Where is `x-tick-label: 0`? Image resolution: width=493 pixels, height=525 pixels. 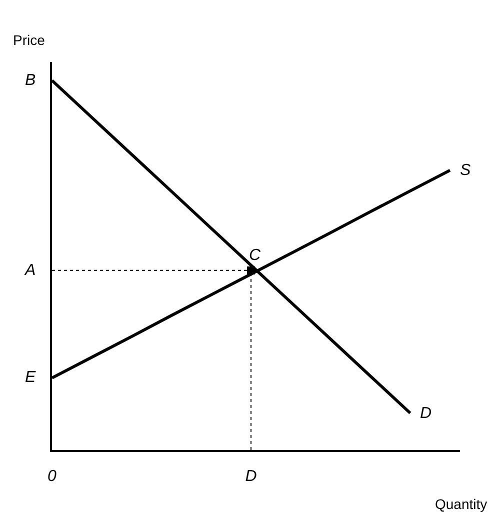 x-tick-label: 0 is located at coordinates (52, 476).